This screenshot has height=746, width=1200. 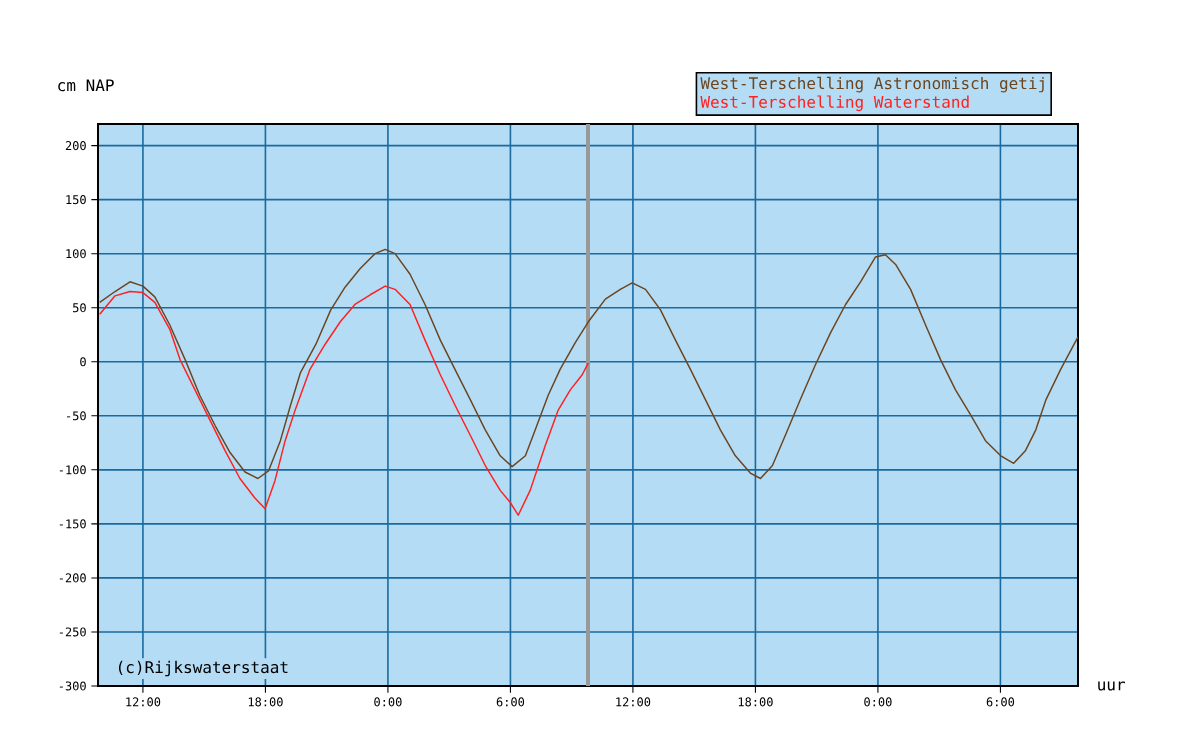 What do you see at coordinates (76, 254) in the screenshot?
I see `y-tick-label: 100` at bounding box center [76, 254].